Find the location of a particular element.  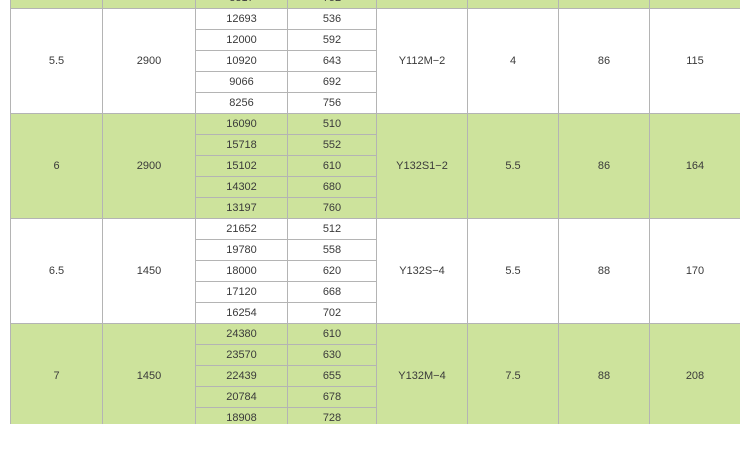

cell-flow: 16090 is located at coordinates (241, 124).